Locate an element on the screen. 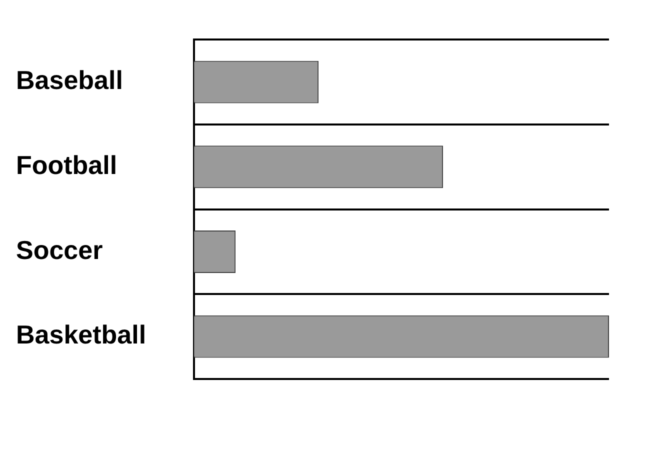  y-tick-label: Soccer is located at coordinates (59, 249).